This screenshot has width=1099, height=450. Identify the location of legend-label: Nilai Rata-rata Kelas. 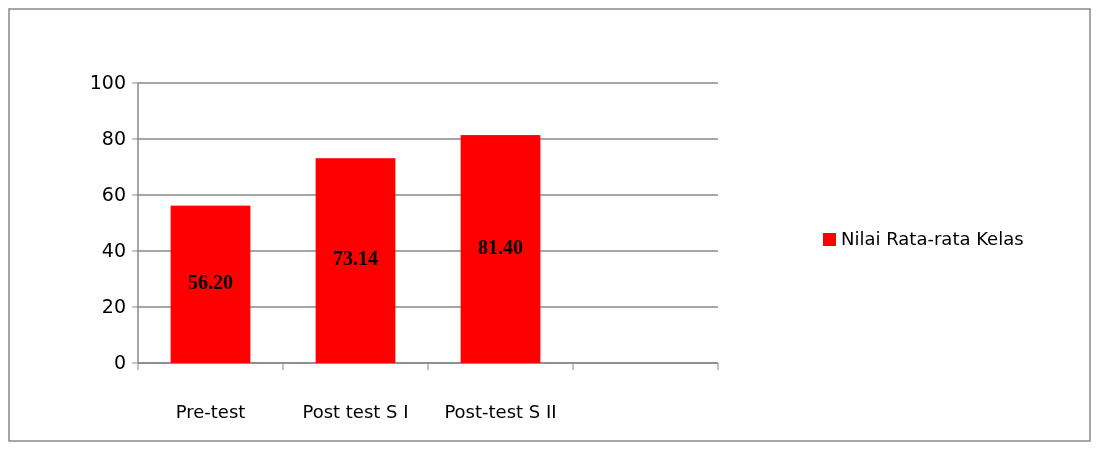
(932, 238).